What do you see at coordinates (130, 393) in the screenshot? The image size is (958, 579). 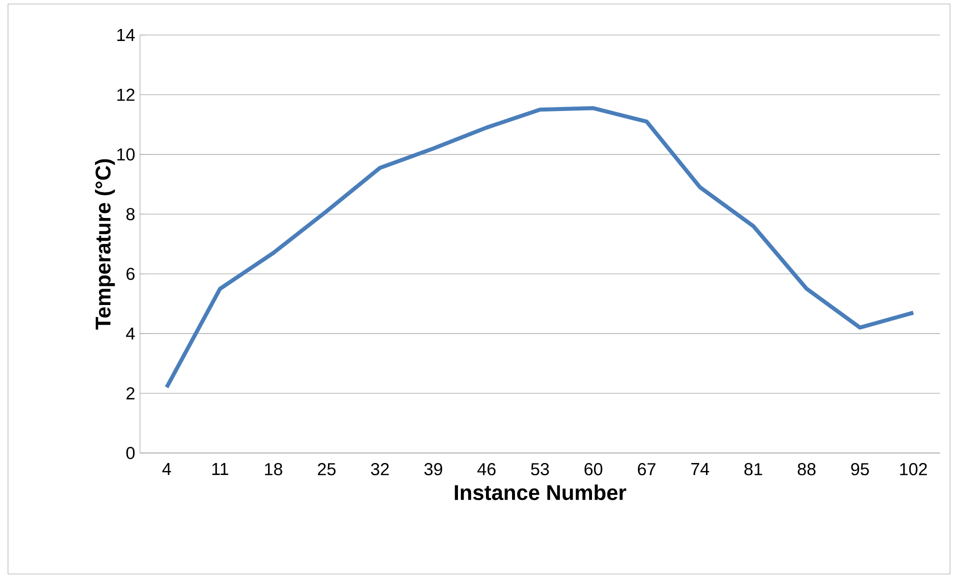 I see `y-tick-label: 2` at bounding box center [130, 393].